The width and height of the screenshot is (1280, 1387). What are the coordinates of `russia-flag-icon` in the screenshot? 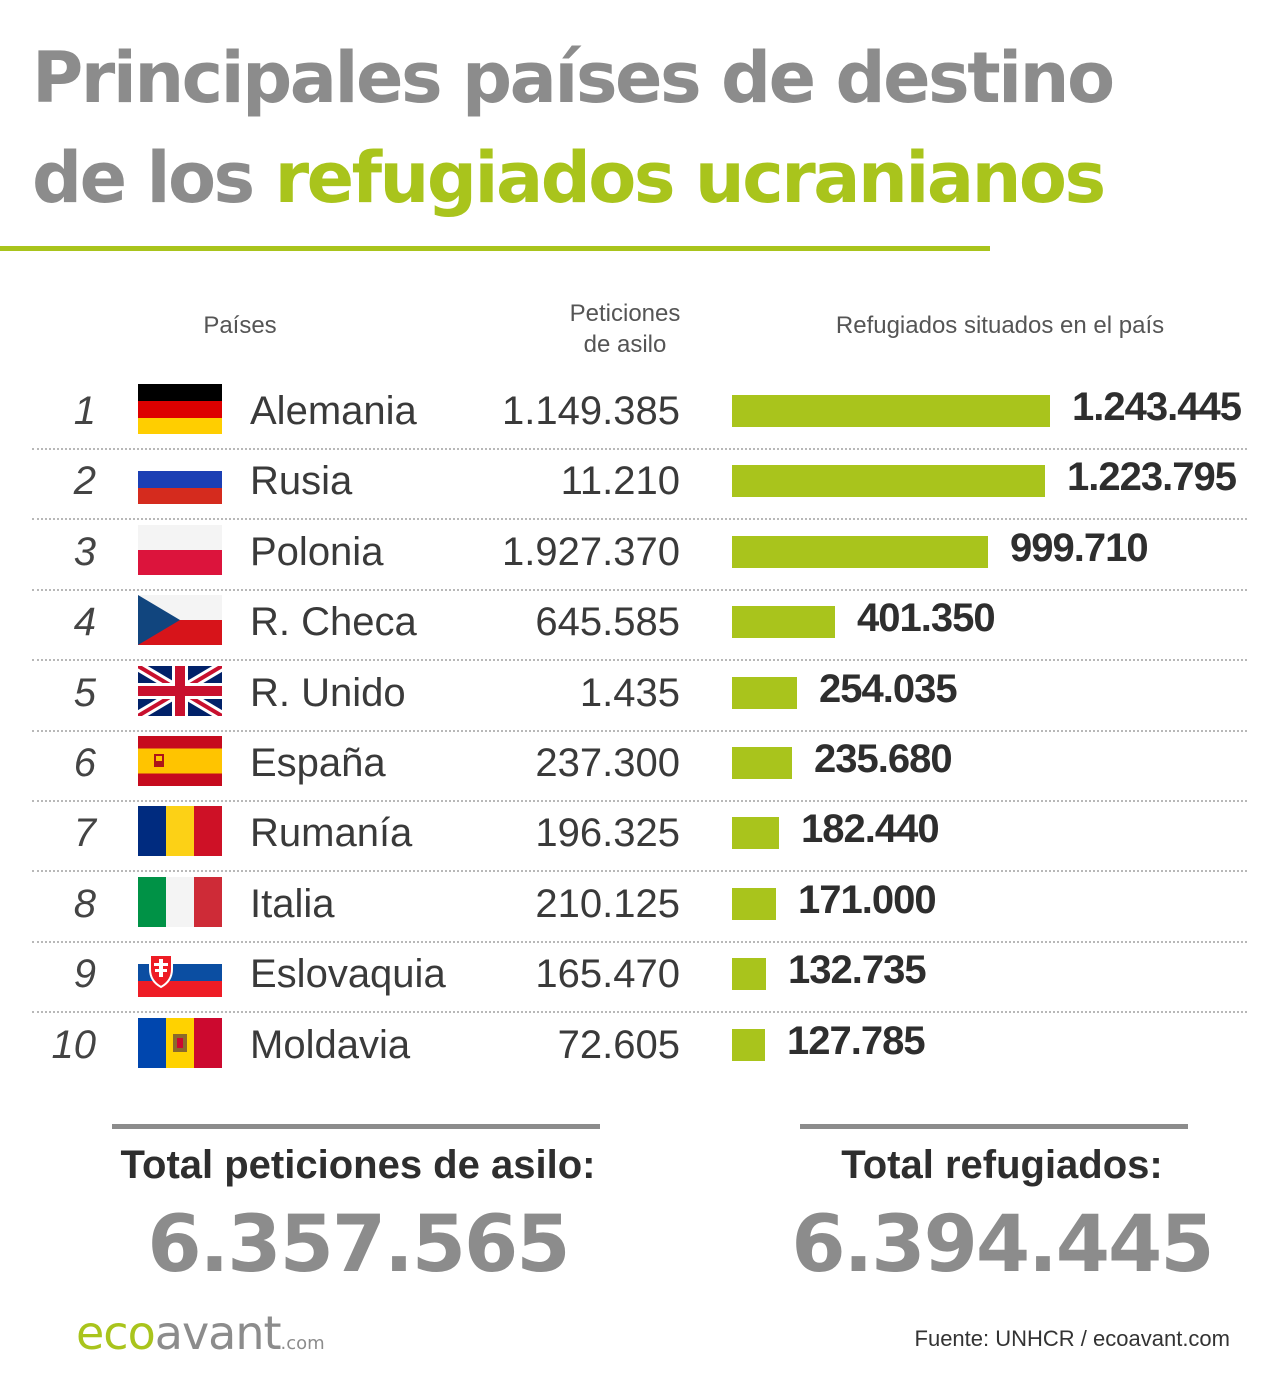 It's located at (180, 479).